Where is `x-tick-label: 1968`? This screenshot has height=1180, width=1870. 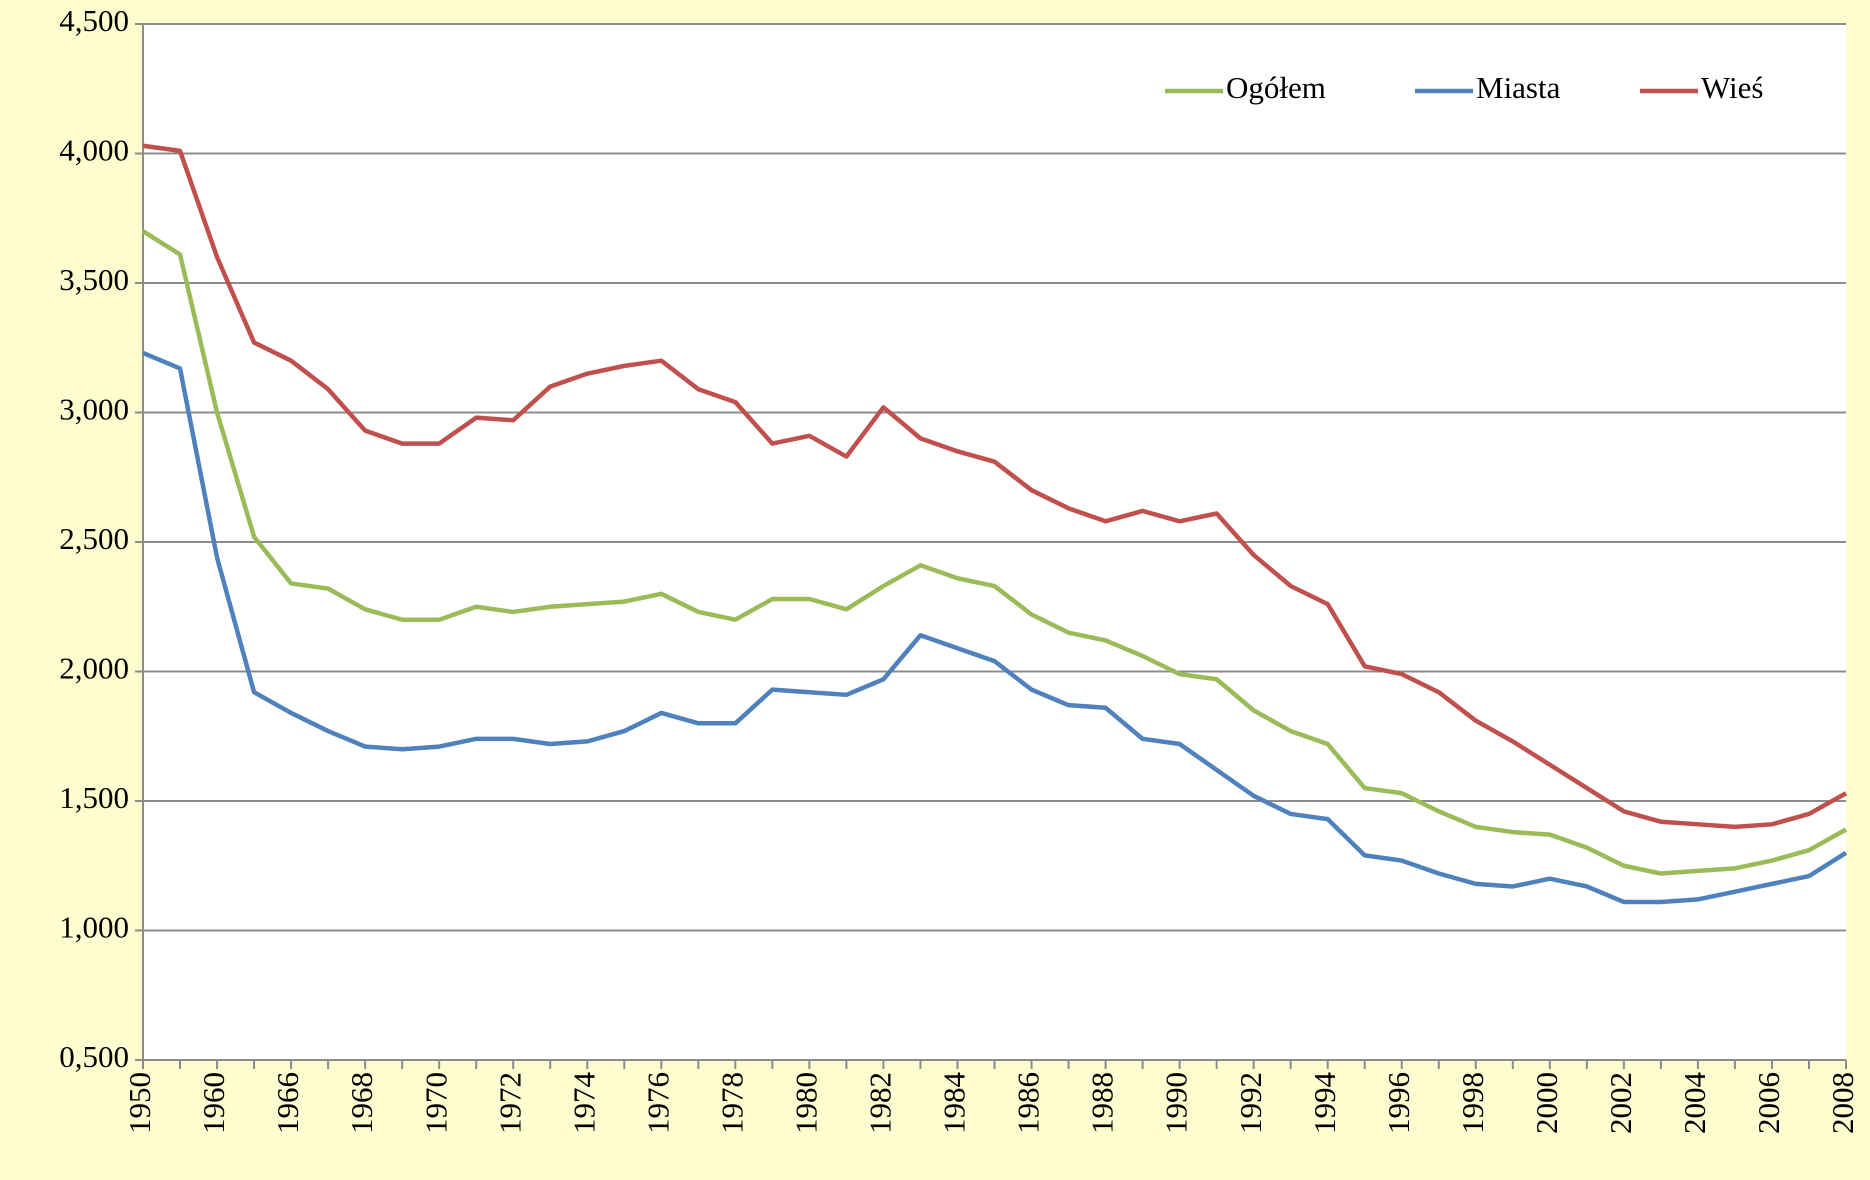
x-tick-label: 1968 is located at coordinates (361, 1103).